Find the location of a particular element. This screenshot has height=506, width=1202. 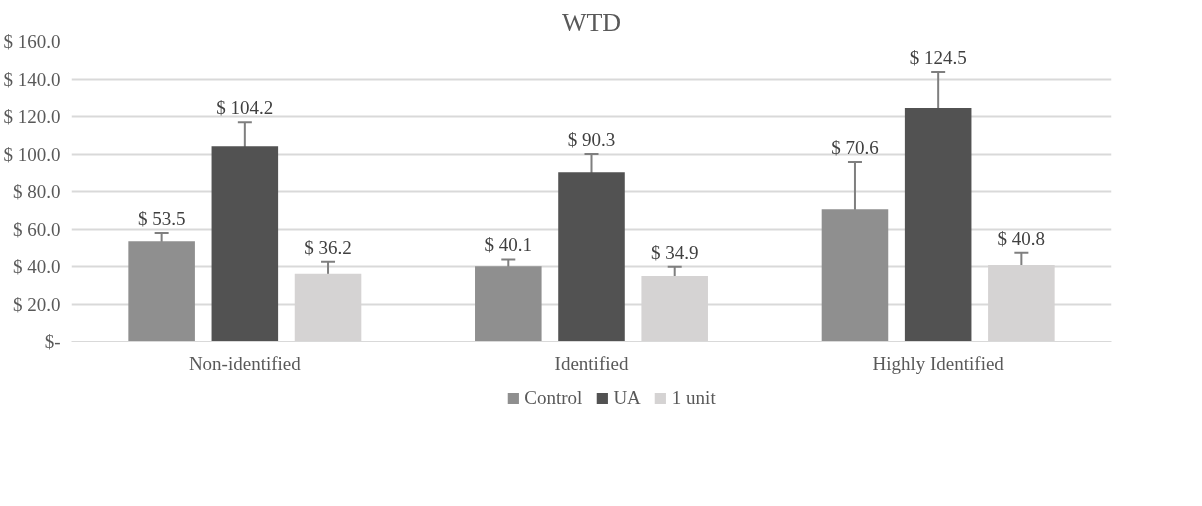

y-tick-label: $ 80.0 is located at coordinates (37, 191).